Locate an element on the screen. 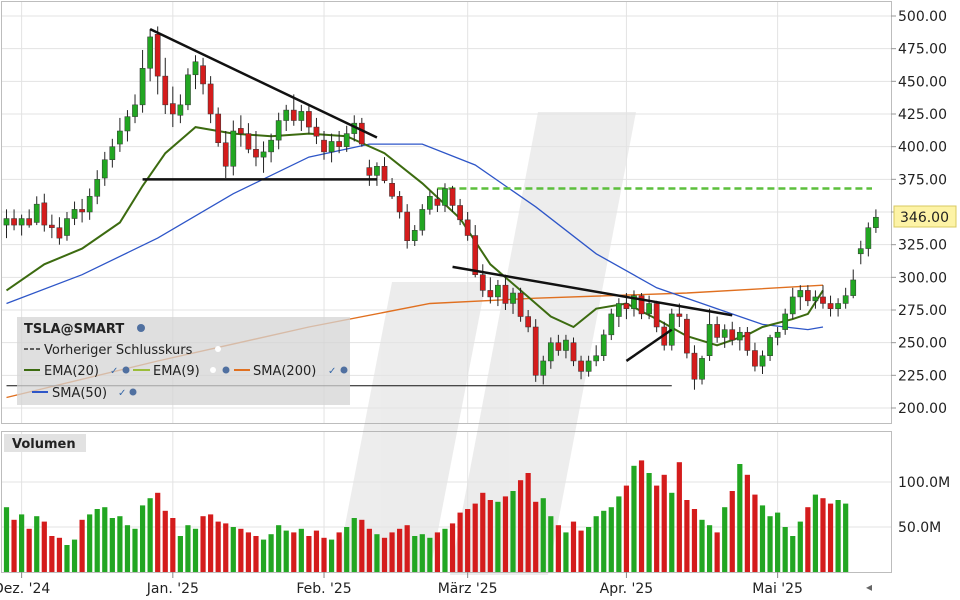 The width and height of the screenshot is (960, 600). price-tick-label: 325.00 is located at coordinates (922, 246).